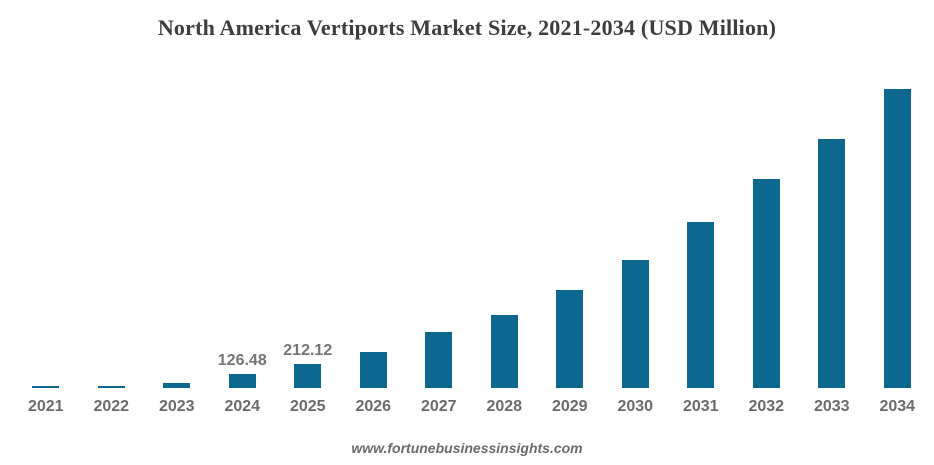 The image size is (934, 465). What do you see at coordinates (700, 406) in the screenshot?
I see `x-tick-2031: 2031` at bounding box center [700, 406].